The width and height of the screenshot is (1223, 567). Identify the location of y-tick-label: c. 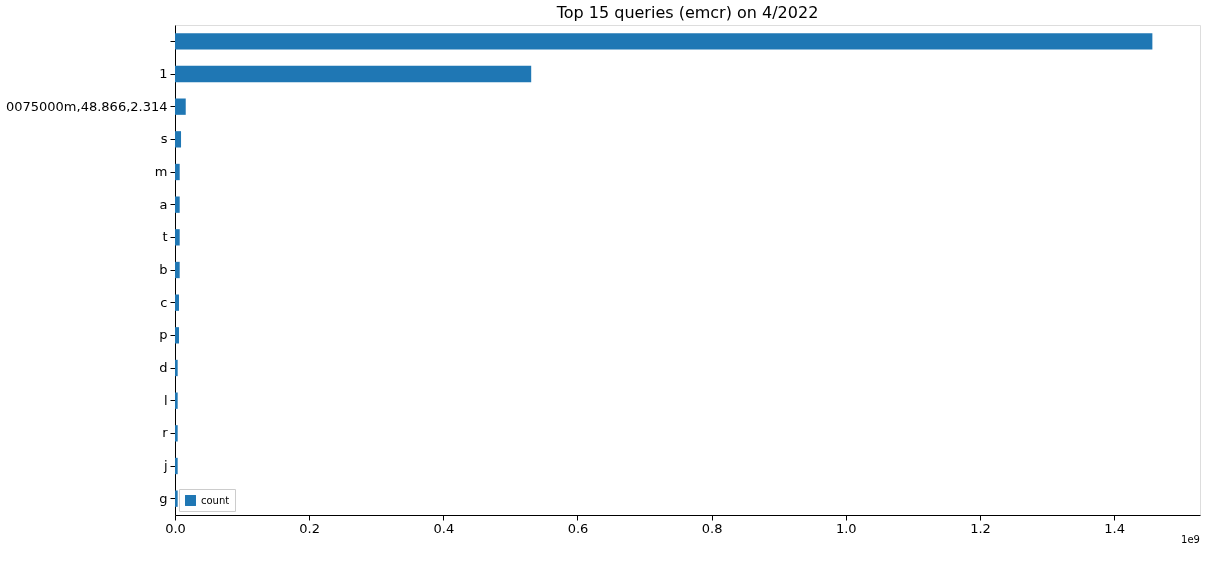
(164, 302).